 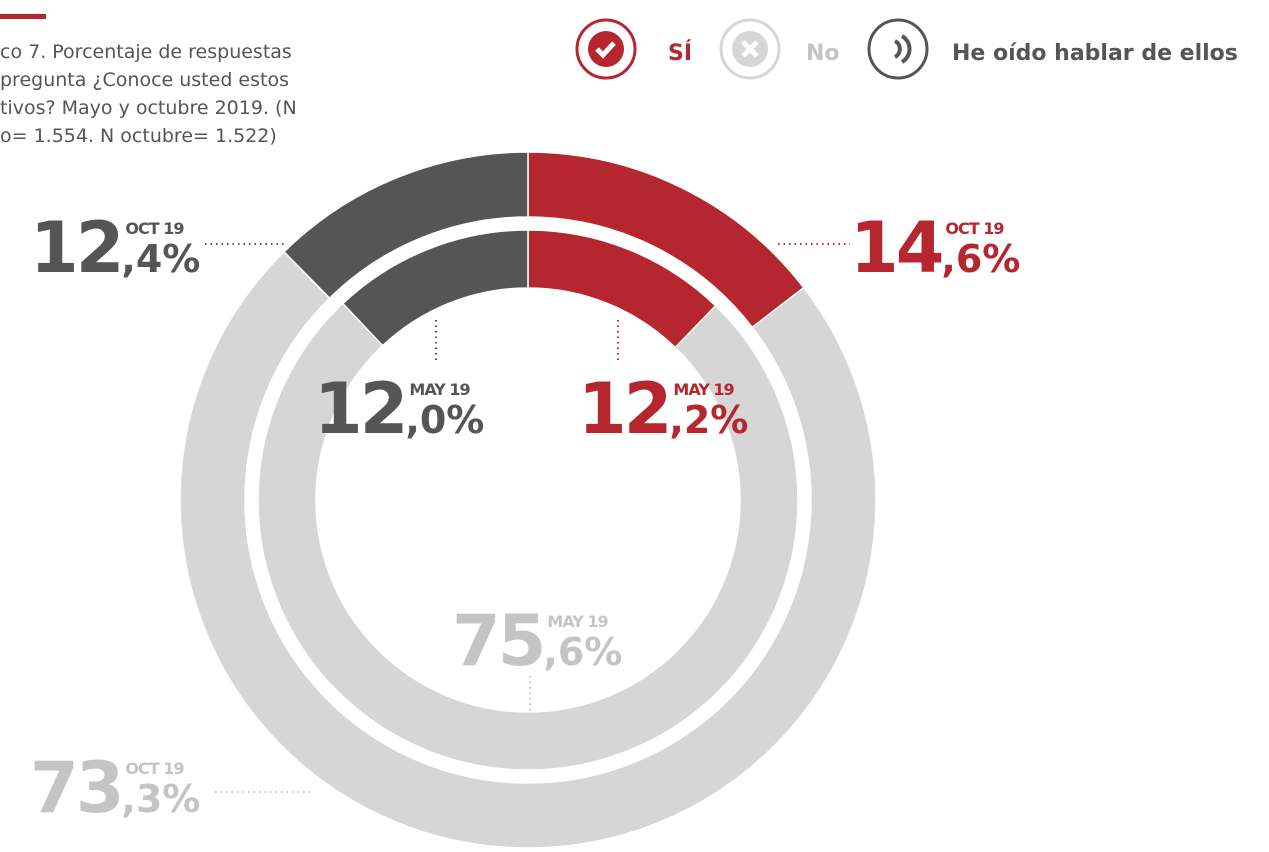 I want to click on value-label: 12,0%, so click(x=399, y=409).